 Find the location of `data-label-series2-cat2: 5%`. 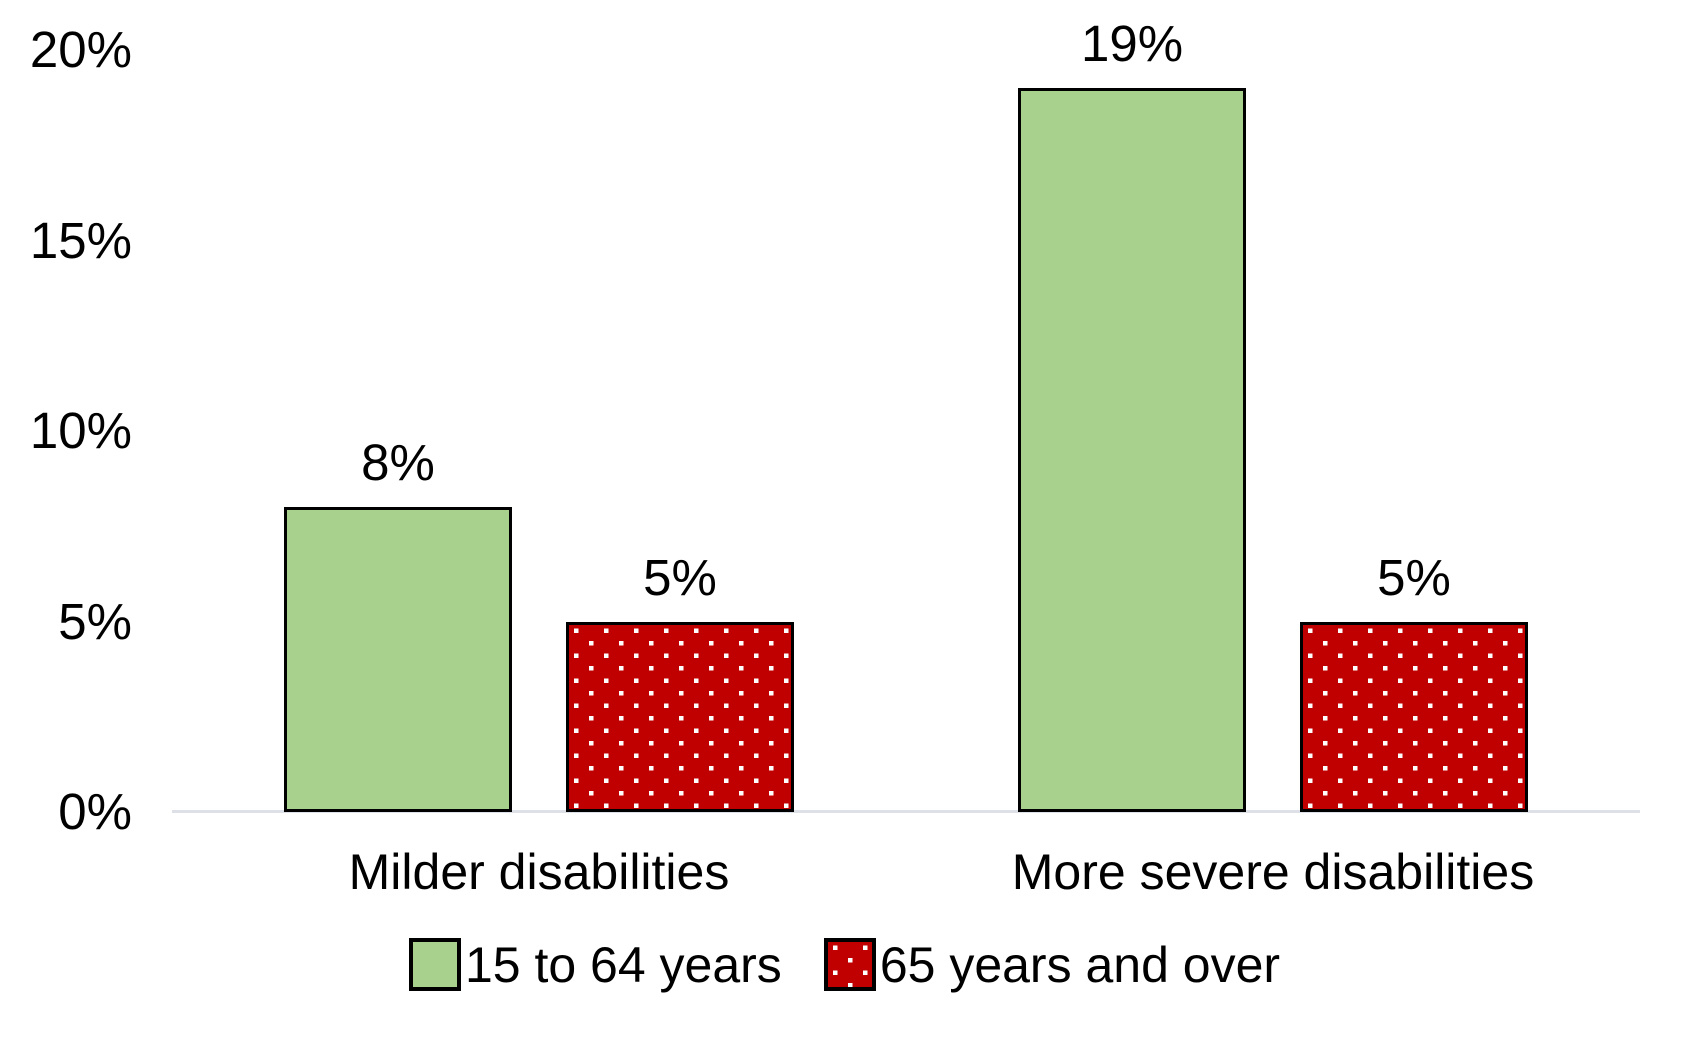

data-label-series2-cat2: 5% is located at coordinates (1414, 577).